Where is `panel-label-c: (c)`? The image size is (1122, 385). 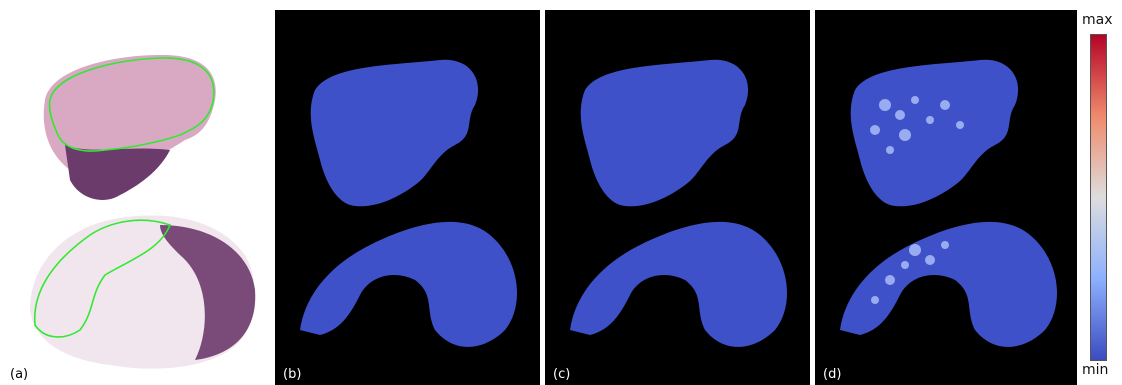 panel-label-c: (c) is located at coordinates (562, 374).